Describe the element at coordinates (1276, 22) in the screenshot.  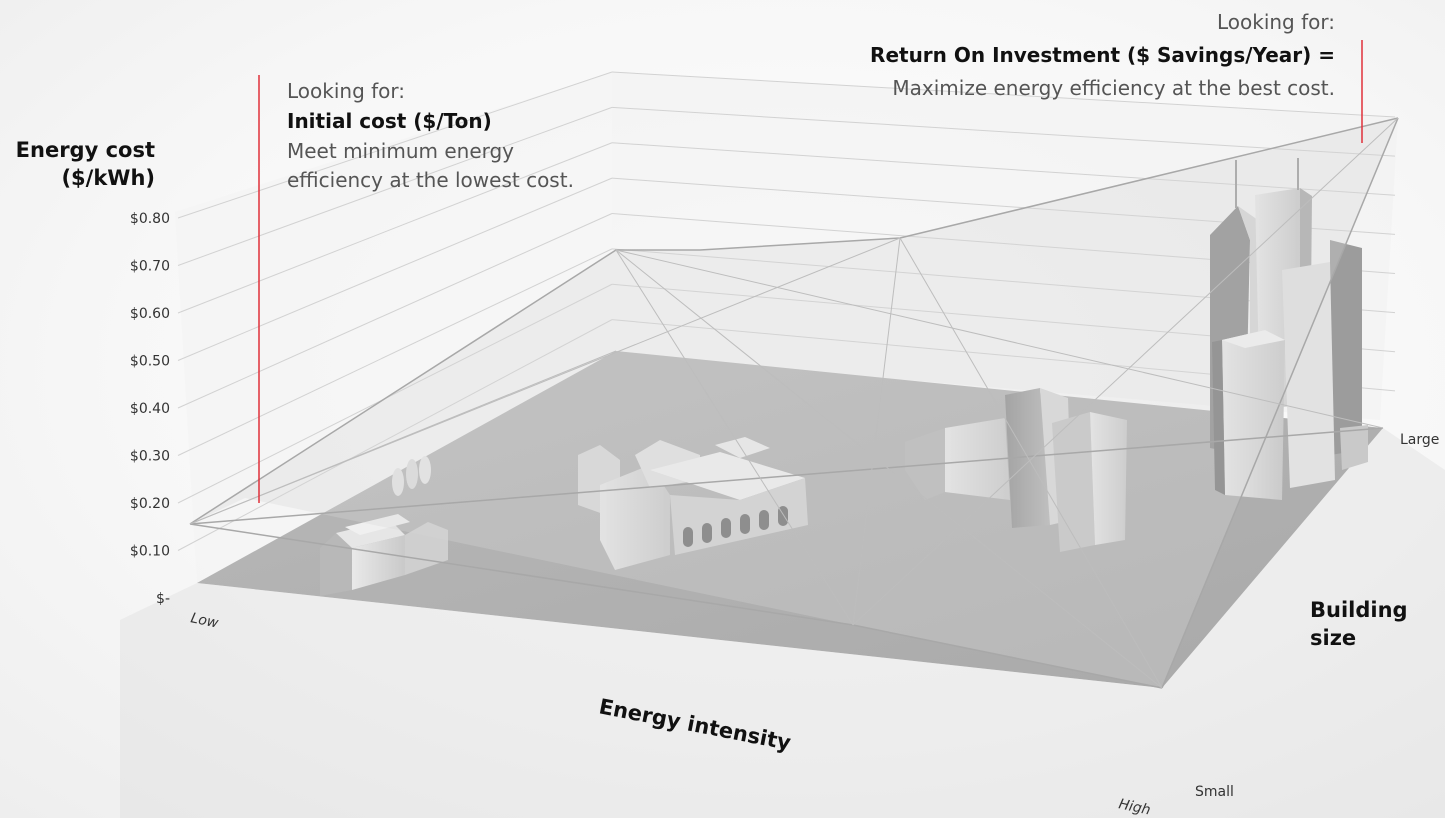
I see `annotation-2-heading: Looking for:` at that location.